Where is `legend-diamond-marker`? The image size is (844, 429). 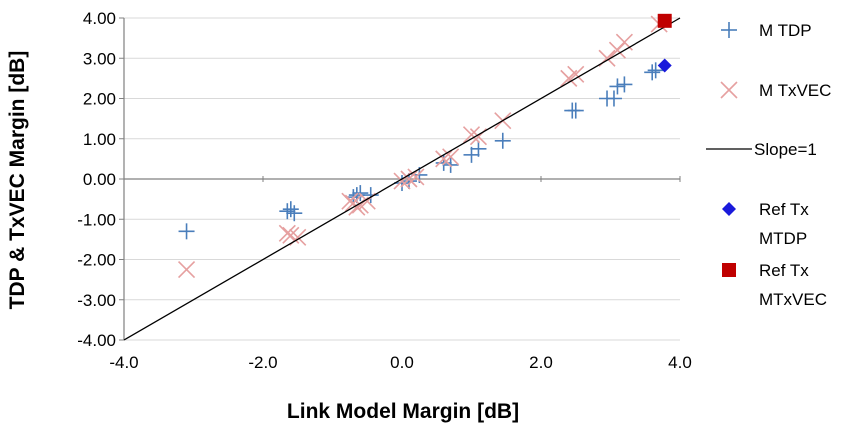
legend-diamond-marker is located at coordinates (729, 209).